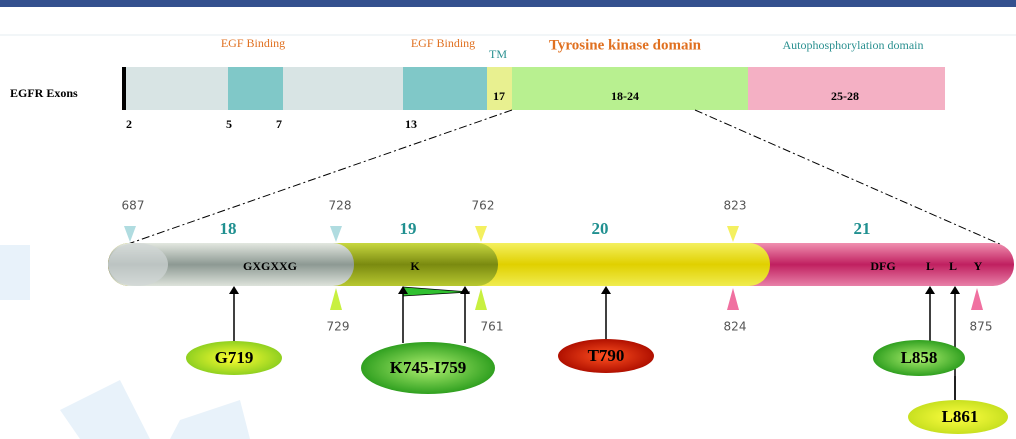 The width and height of the screenshot is (1016, 439). I want to click on residue-number: 761, so click(492, 327).